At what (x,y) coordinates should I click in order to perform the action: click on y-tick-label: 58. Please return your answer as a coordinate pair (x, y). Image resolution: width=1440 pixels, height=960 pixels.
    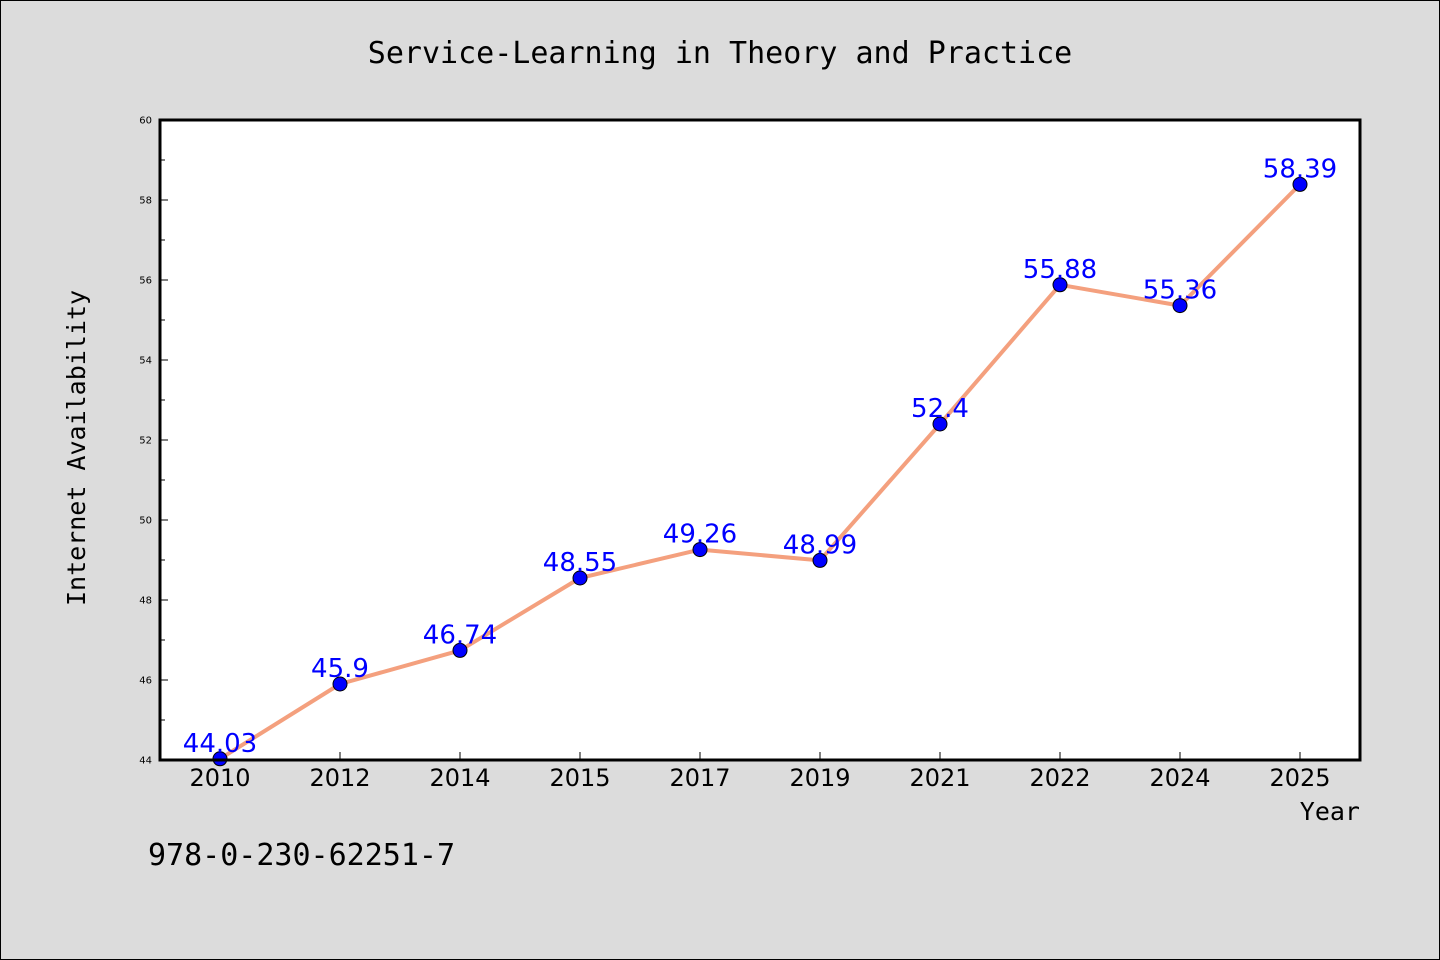
    Looking at the image, I should click on (145, 201).